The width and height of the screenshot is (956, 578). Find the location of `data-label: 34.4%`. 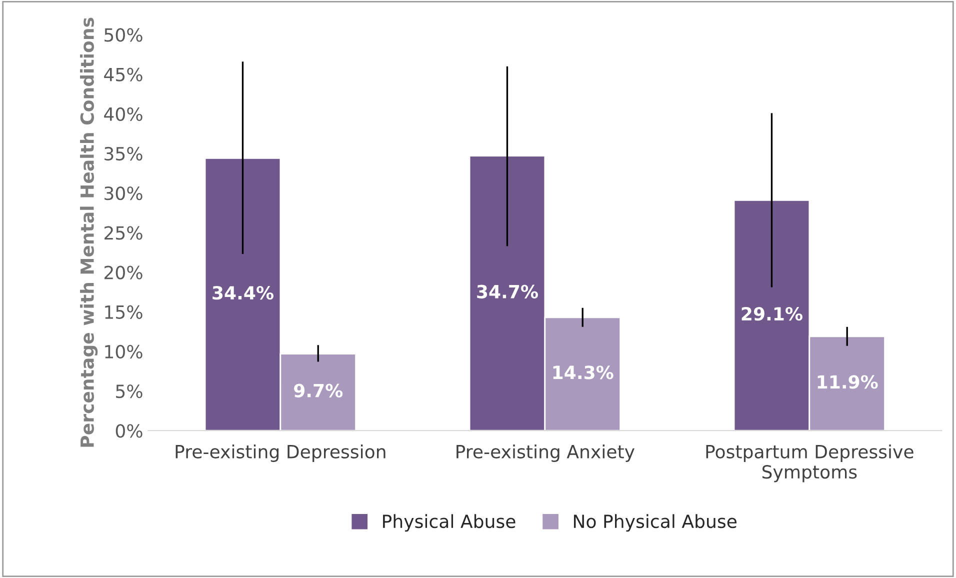

data-label: 34.4% is located at coordinates (243, 293).